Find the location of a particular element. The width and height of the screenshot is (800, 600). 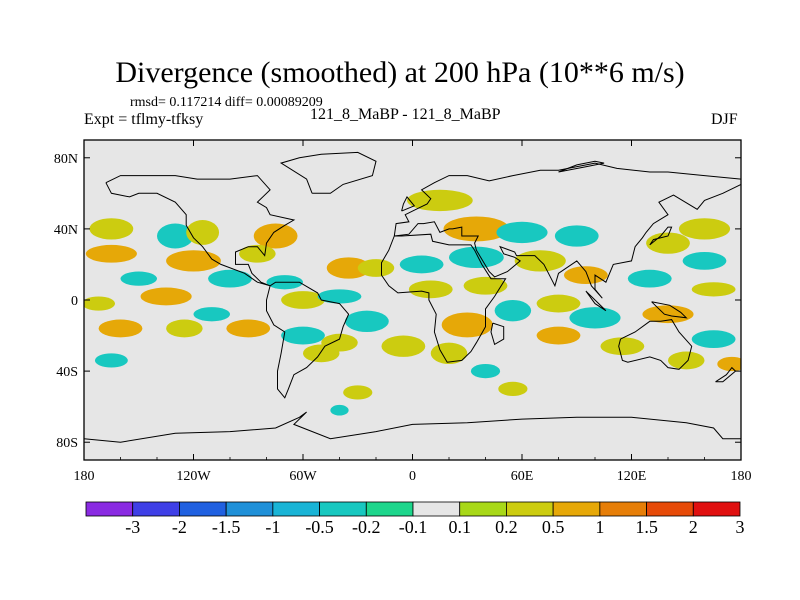

cases-label: 121_8_MaBP - 121_8_MaBP is located at coordinates (405, 114).